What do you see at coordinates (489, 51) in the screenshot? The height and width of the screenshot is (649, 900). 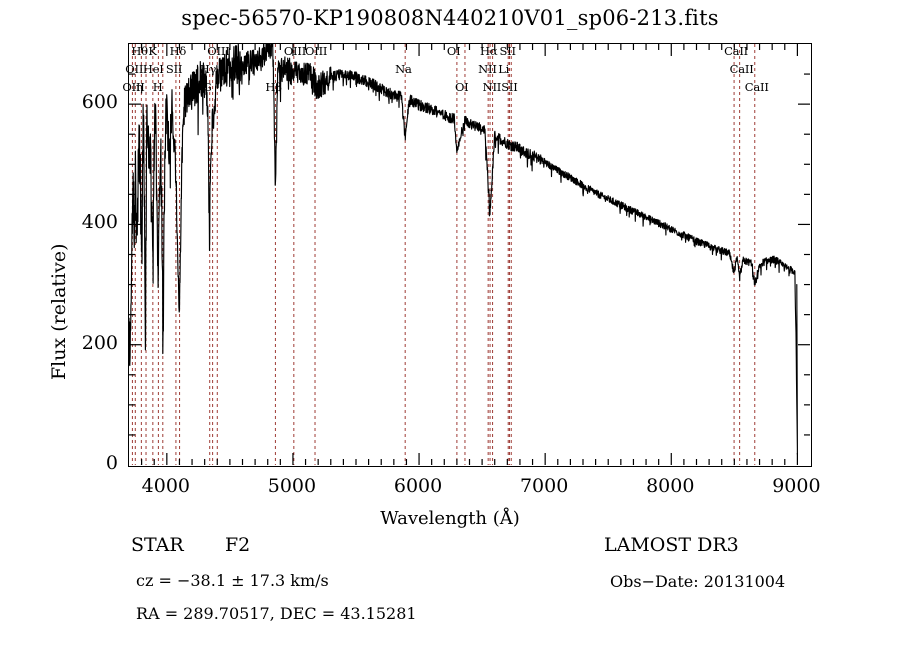 I see `line-label-H: Hα` at bounding box center [489, 51].